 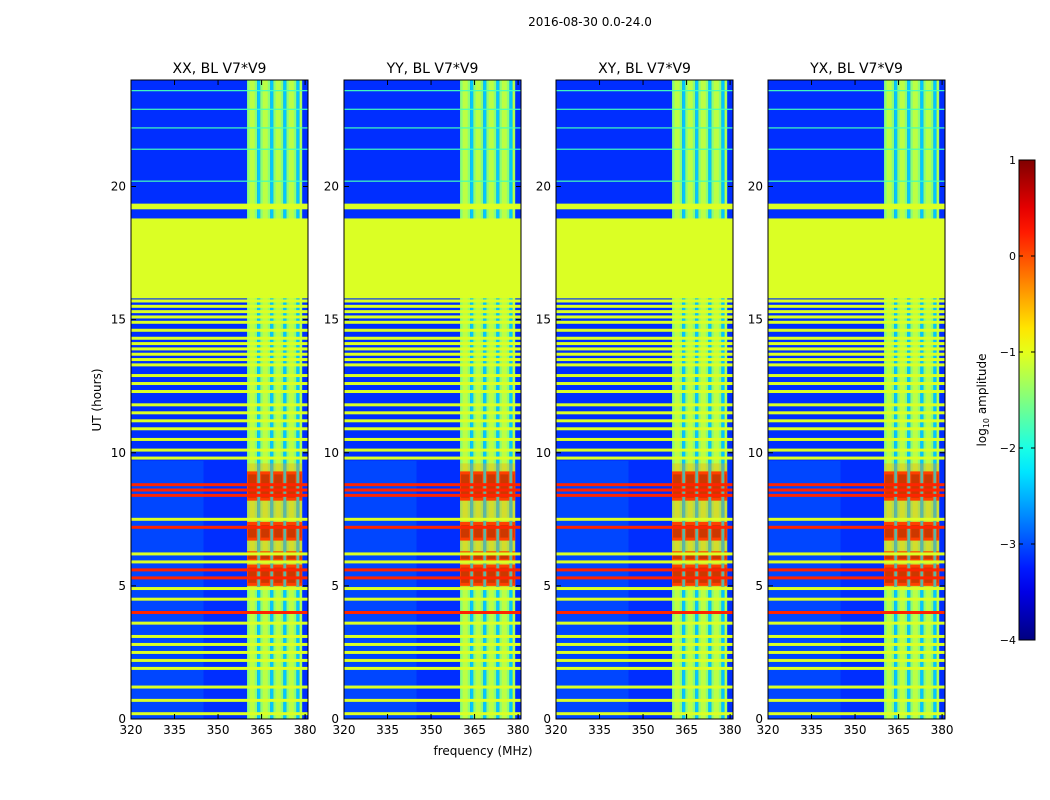 What do you see at coordinates (174, 730) in the screenshot?
I see `x-tick-label: 335` at bounding box center [174, 730].